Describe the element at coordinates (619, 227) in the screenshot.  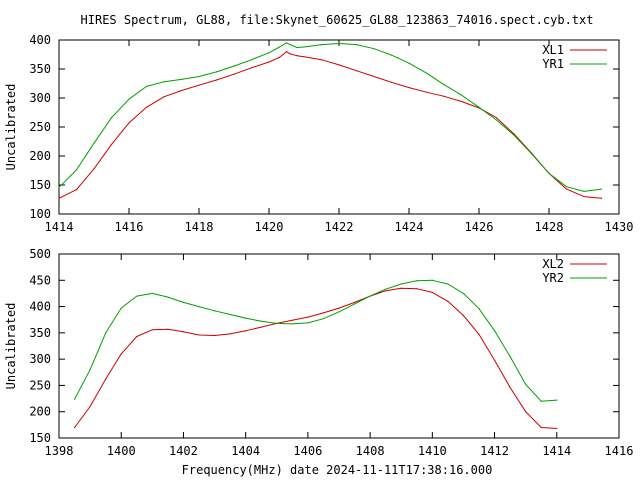
I see `x-tick-label: 1430` at that location.